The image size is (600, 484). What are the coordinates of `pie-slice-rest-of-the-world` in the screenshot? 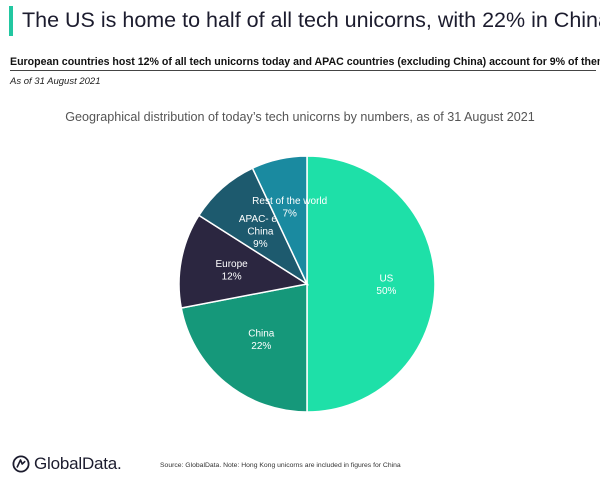 It's located at (279, 220).